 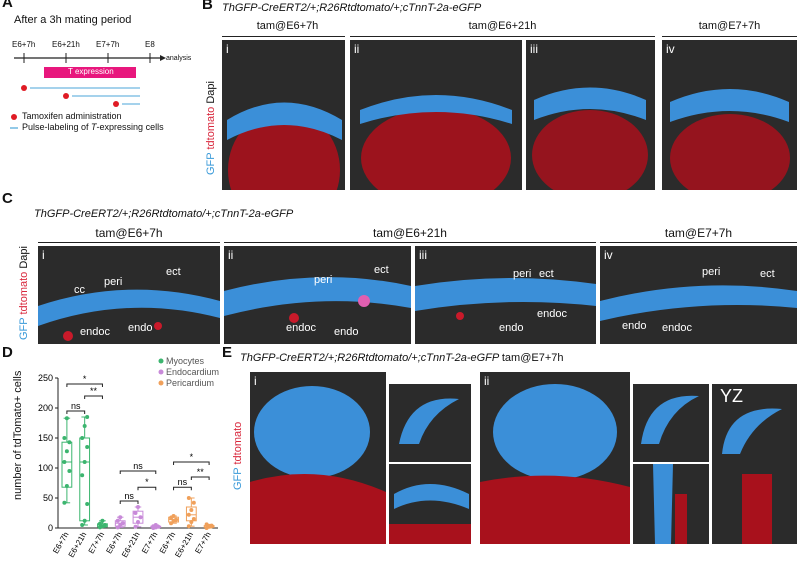 I want to click on a-legend-pulse: Pulse-labeling of T-expressing cells, so click(x=93, y=127).